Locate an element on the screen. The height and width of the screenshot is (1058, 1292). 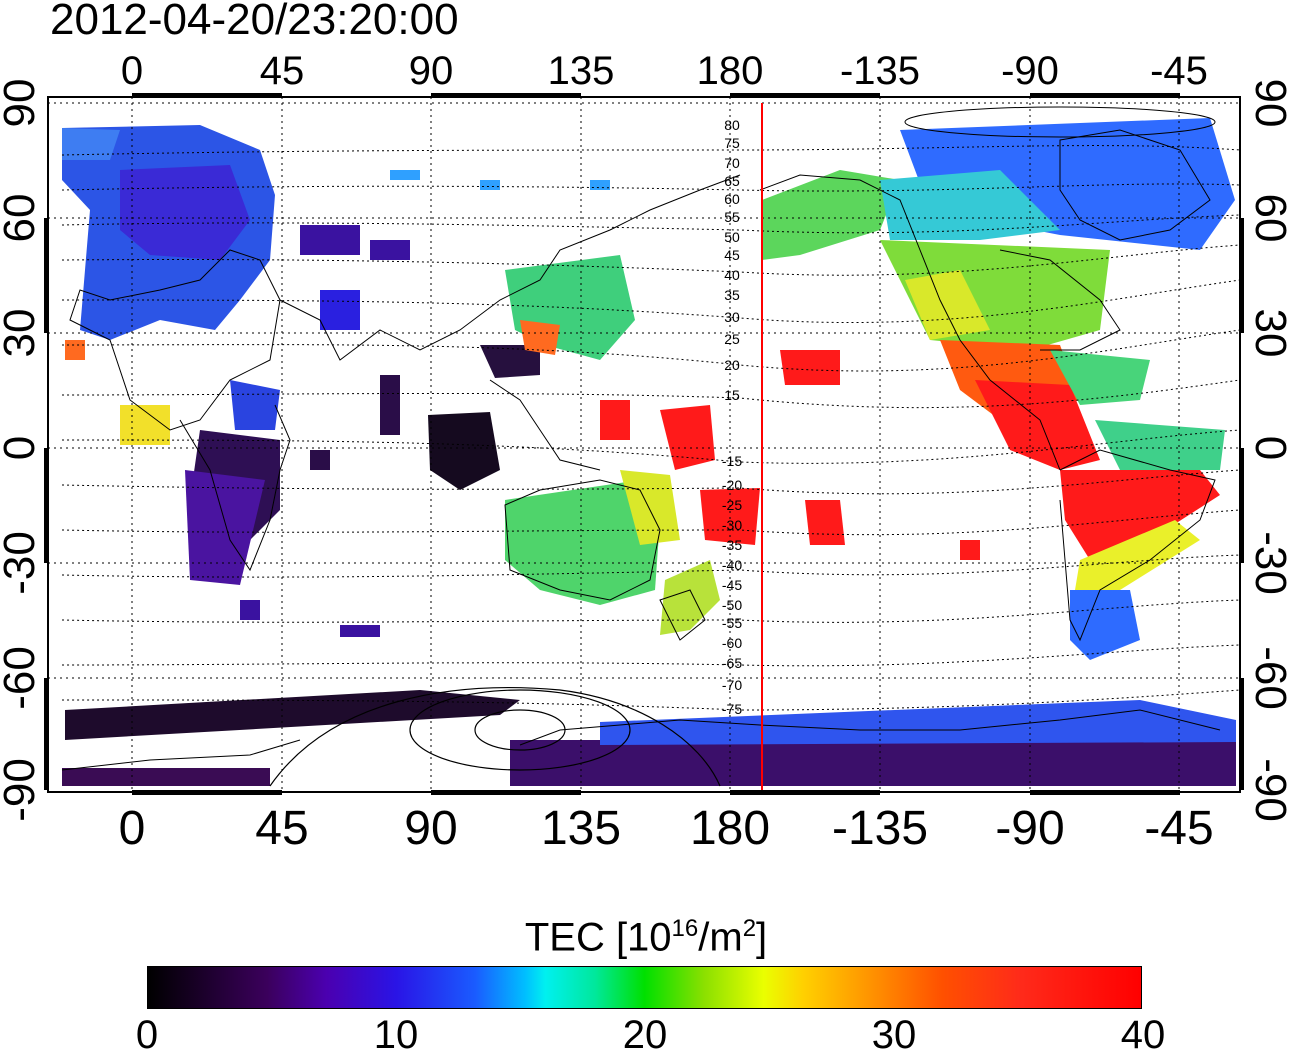
colorbar-title-exponent: 16 is located at coordinates (685, 928).